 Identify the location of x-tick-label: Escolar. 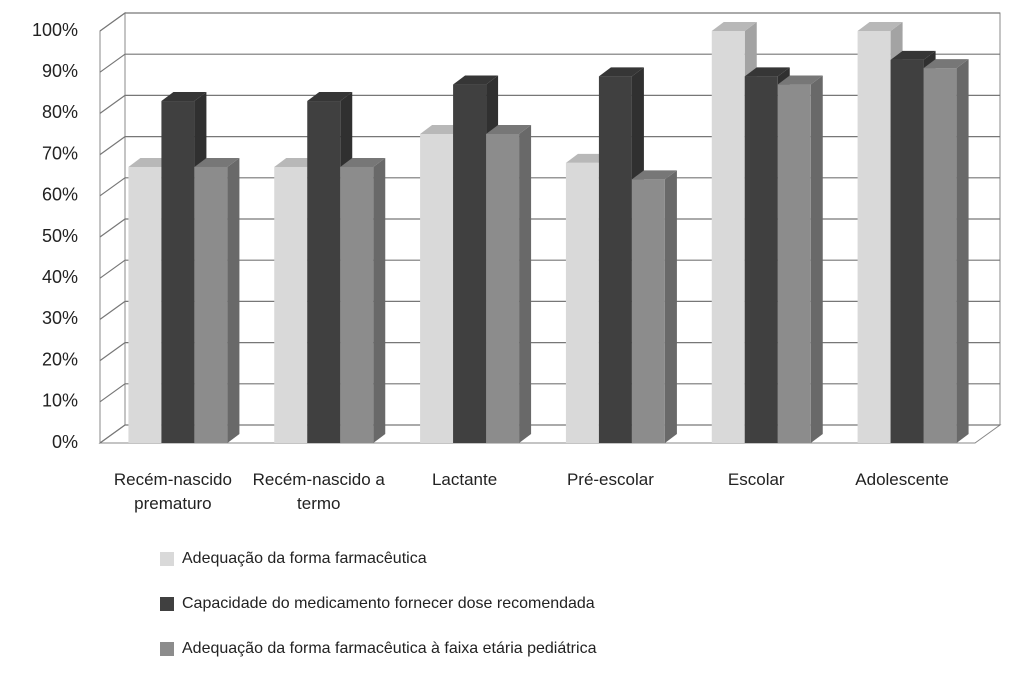
(756, 479).